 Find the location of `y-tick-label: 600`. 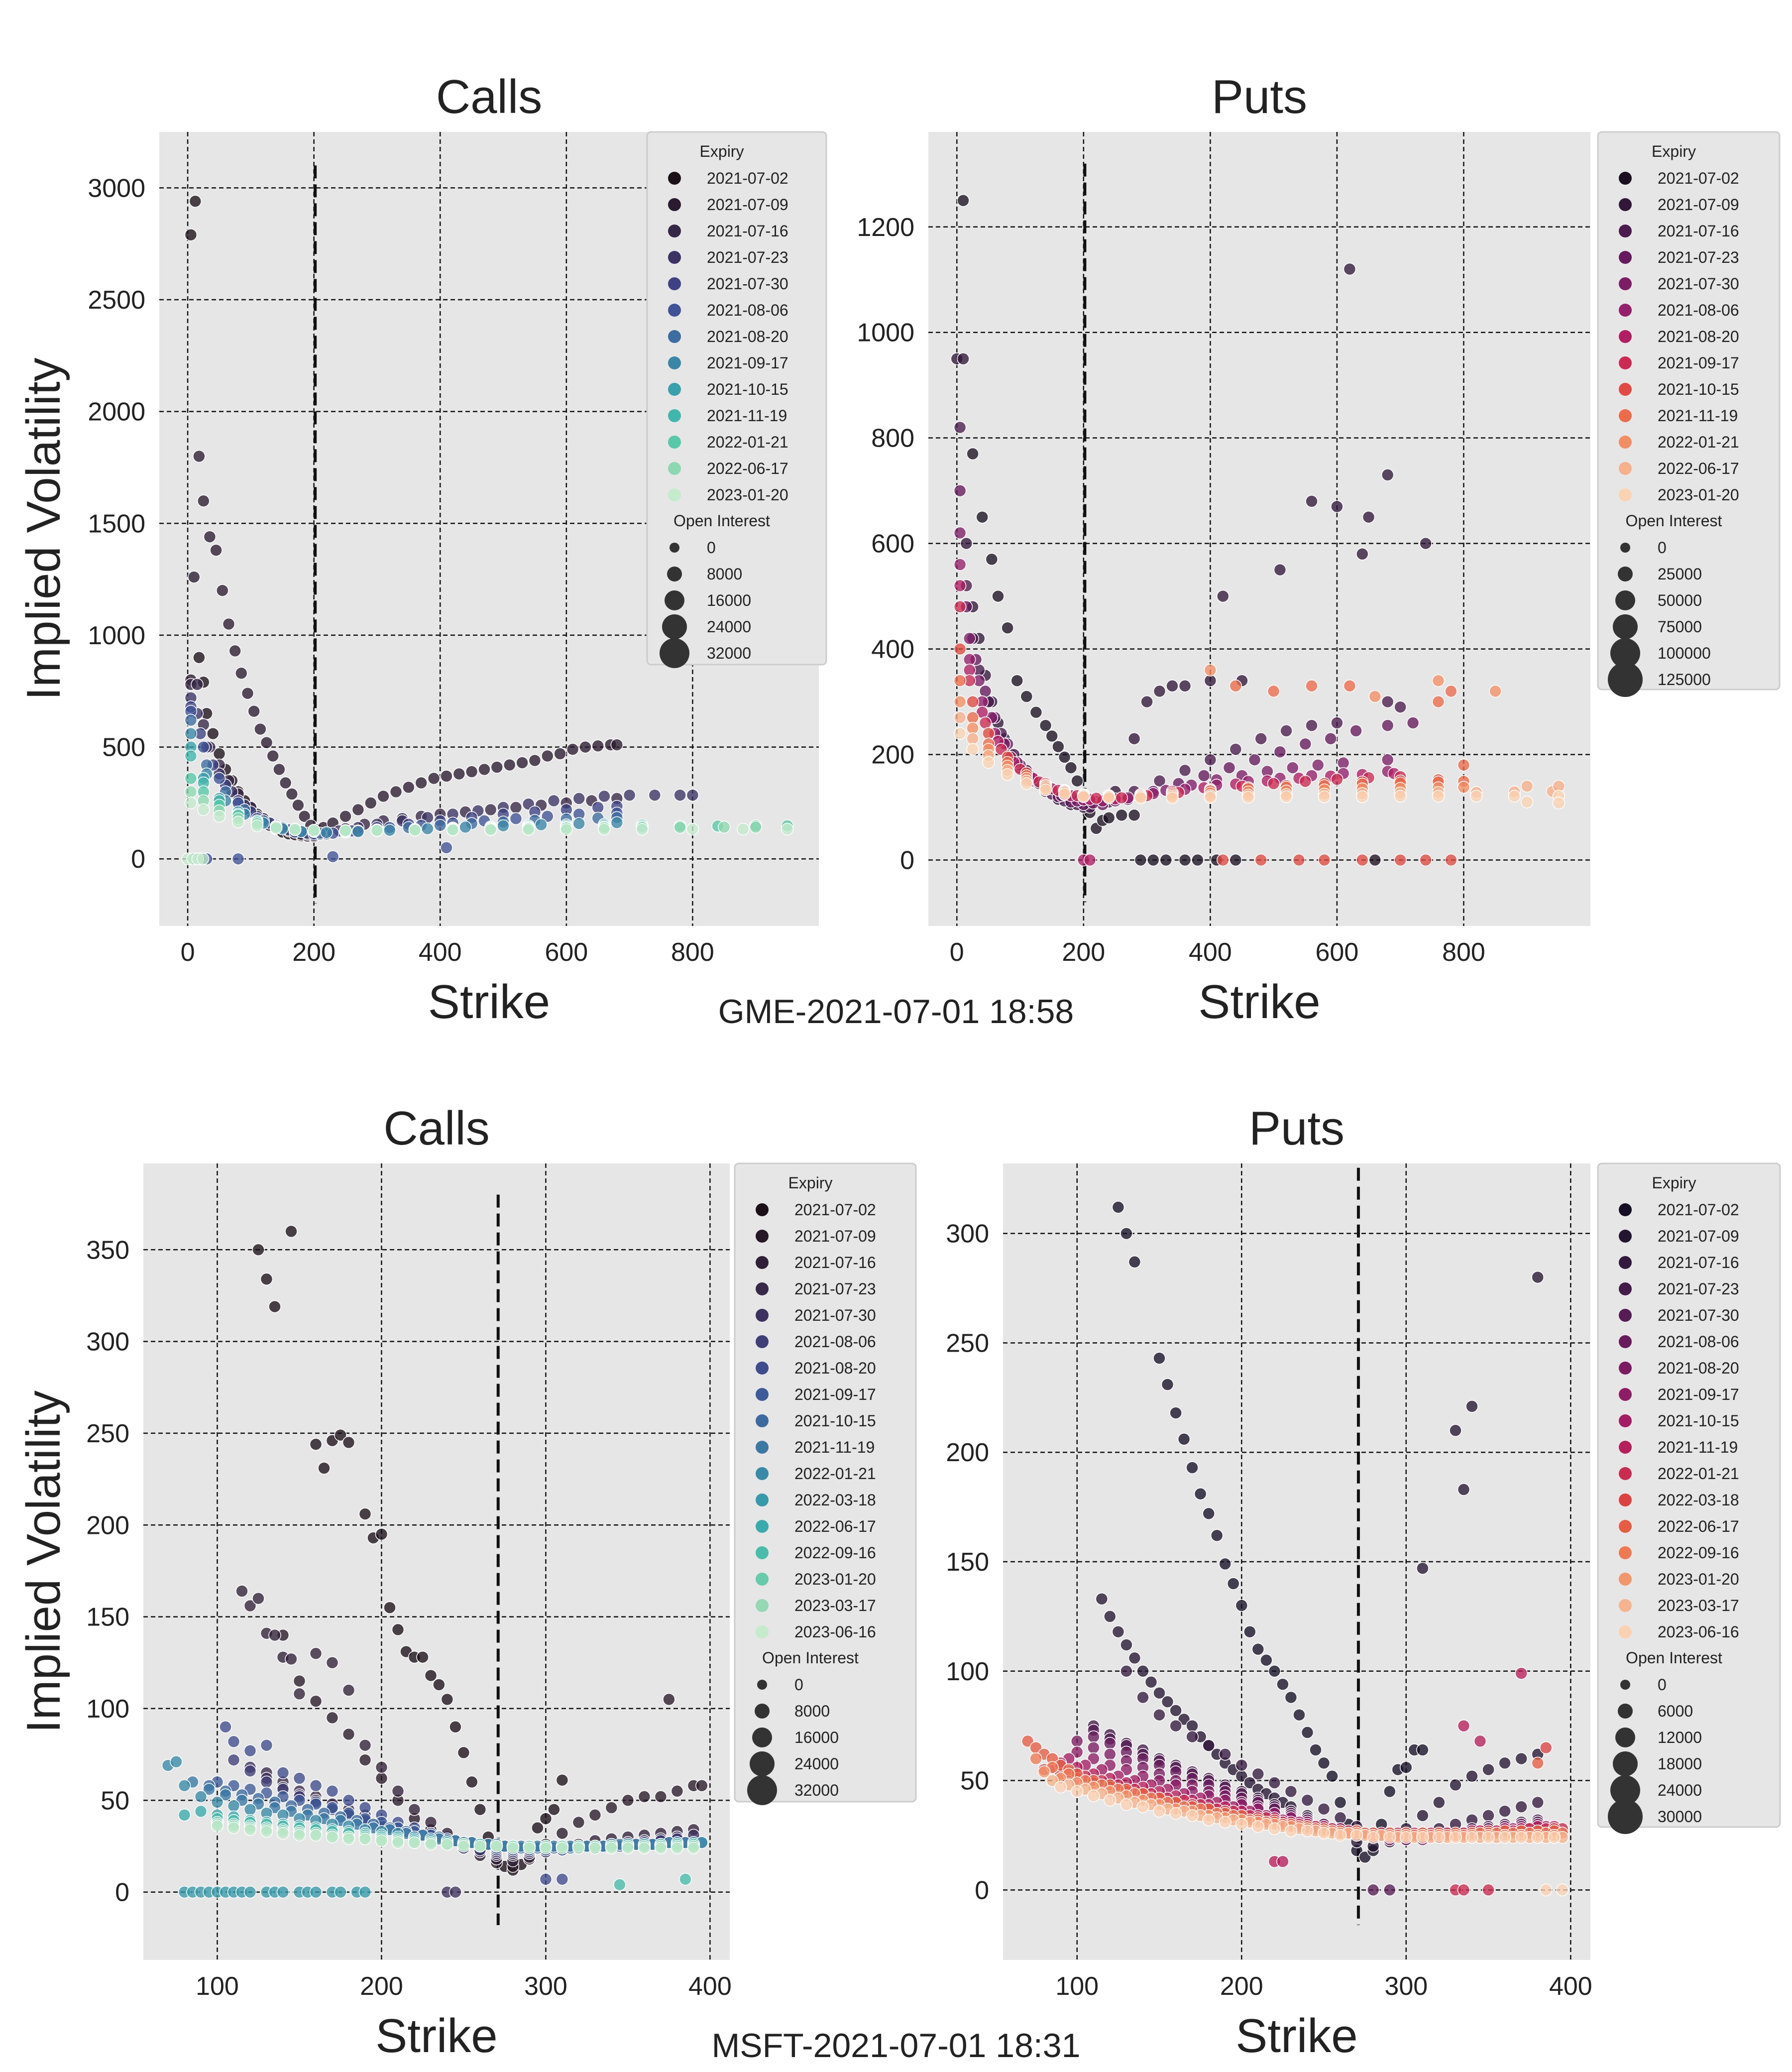

y-tick-label: 600 is located at coordinates (893, 544).